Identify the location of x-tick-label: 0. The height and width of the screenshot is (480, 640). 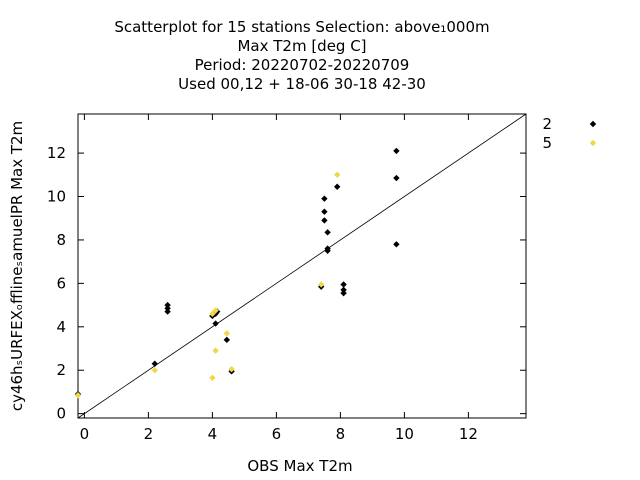
(85, 434).